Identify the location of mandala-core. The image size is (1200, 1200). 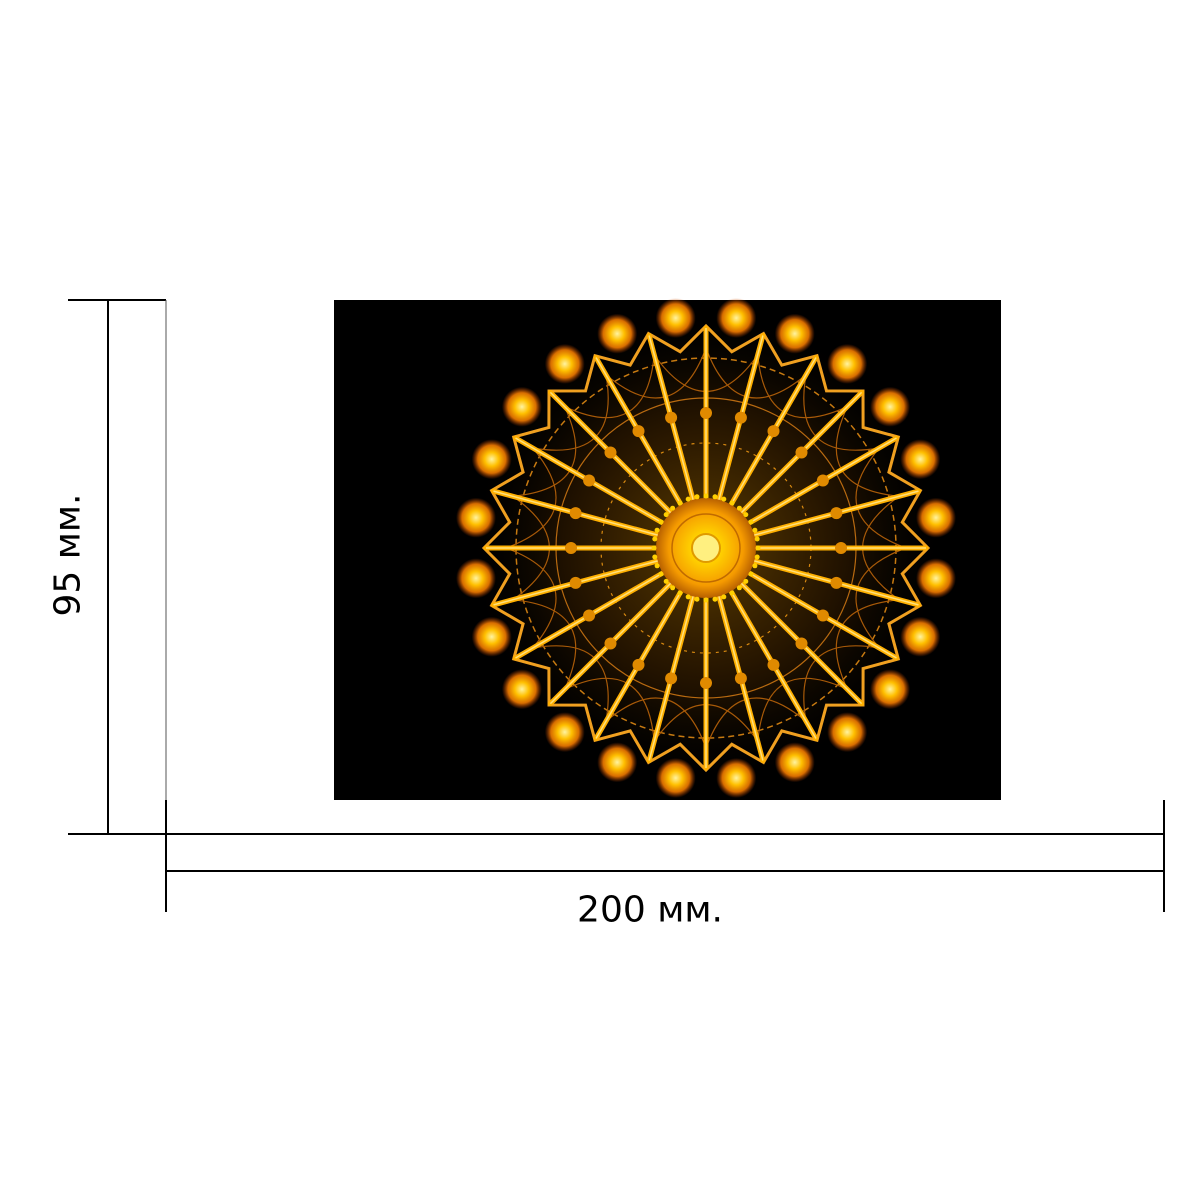
(706, 548).